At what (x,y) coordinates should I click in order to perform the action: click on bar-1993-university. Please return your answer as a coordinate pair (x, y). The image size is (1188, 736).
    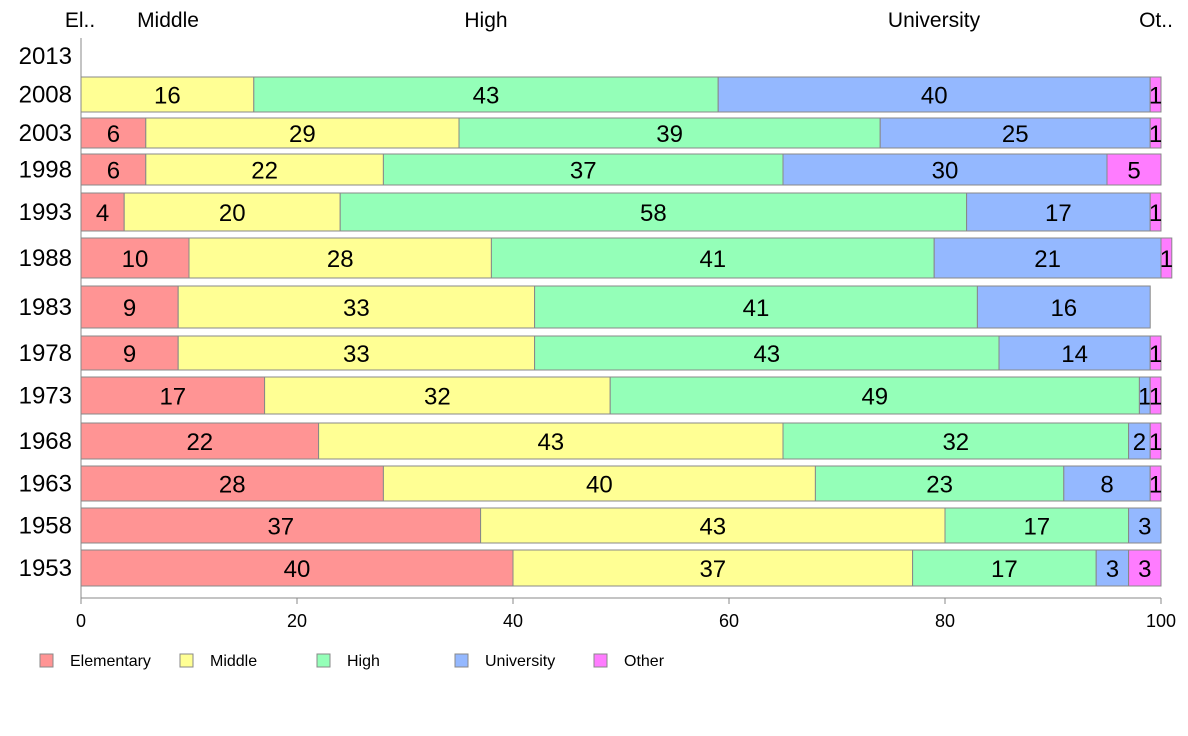
    Looking at the image, I should click on (1058, 212).